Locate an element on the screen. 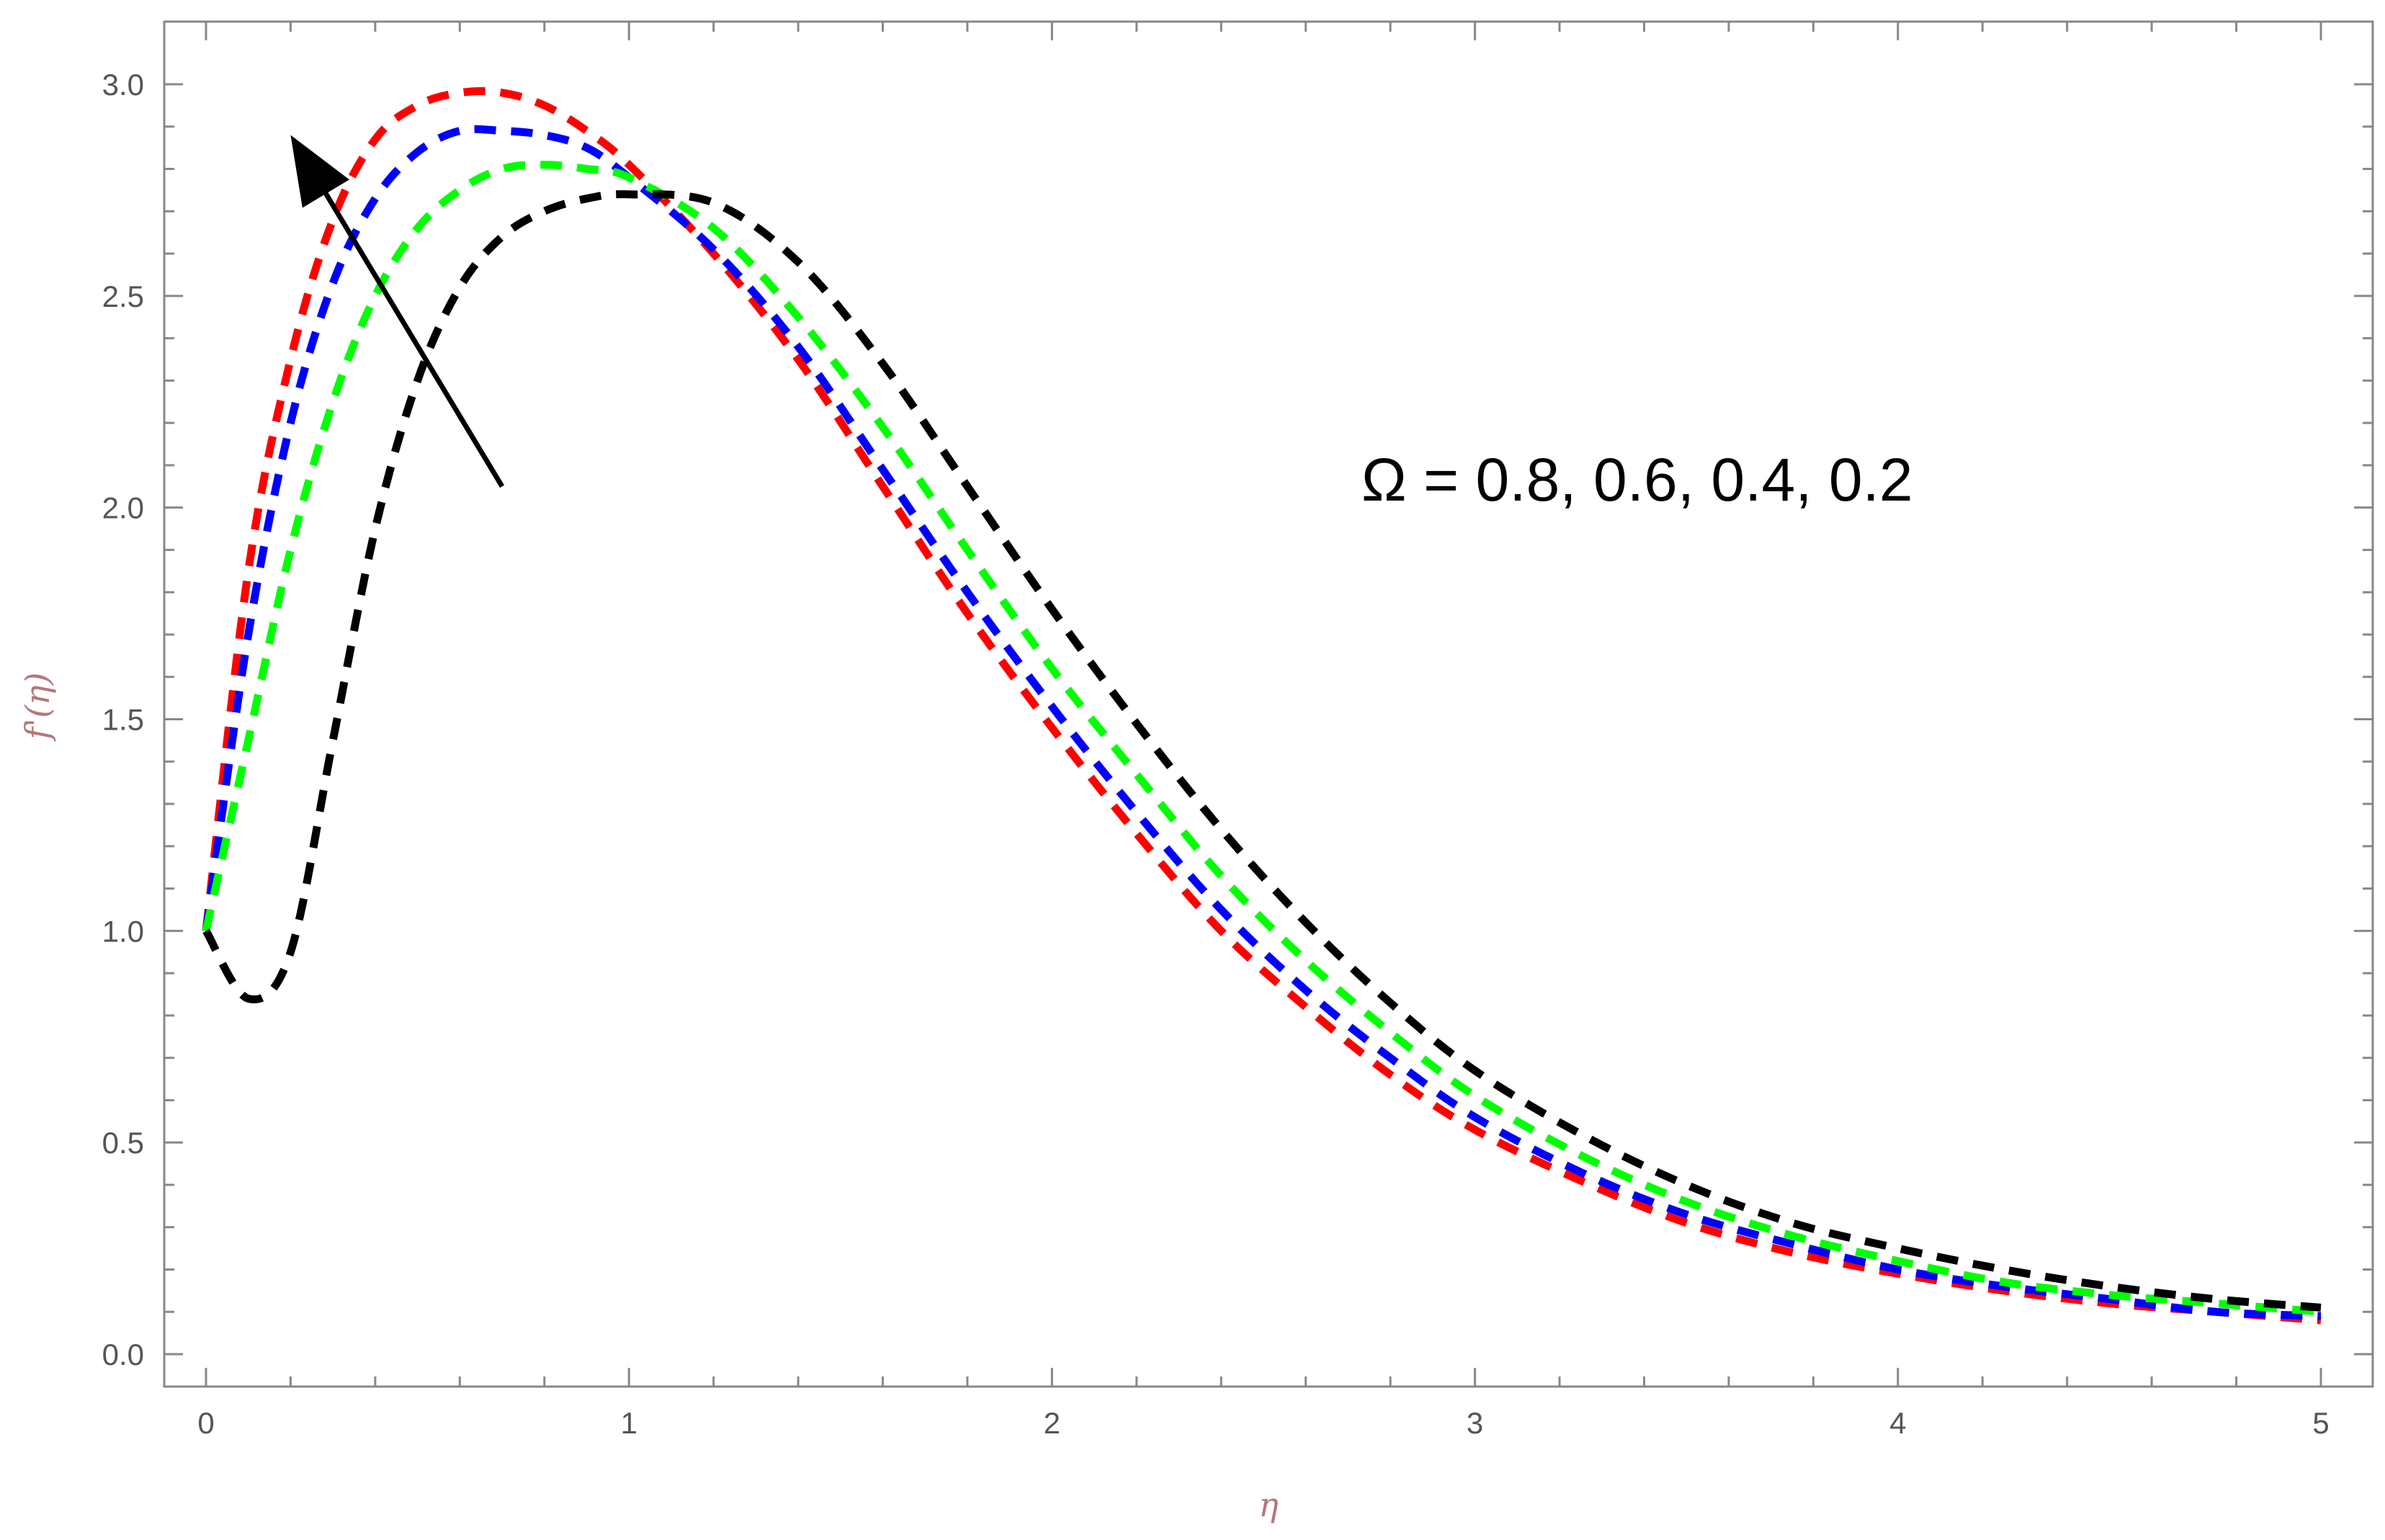 Image resolution: width=2385 pixels, height=1540 pixels. y-tick-label: 2.5 is located at coordinates (123, 296).